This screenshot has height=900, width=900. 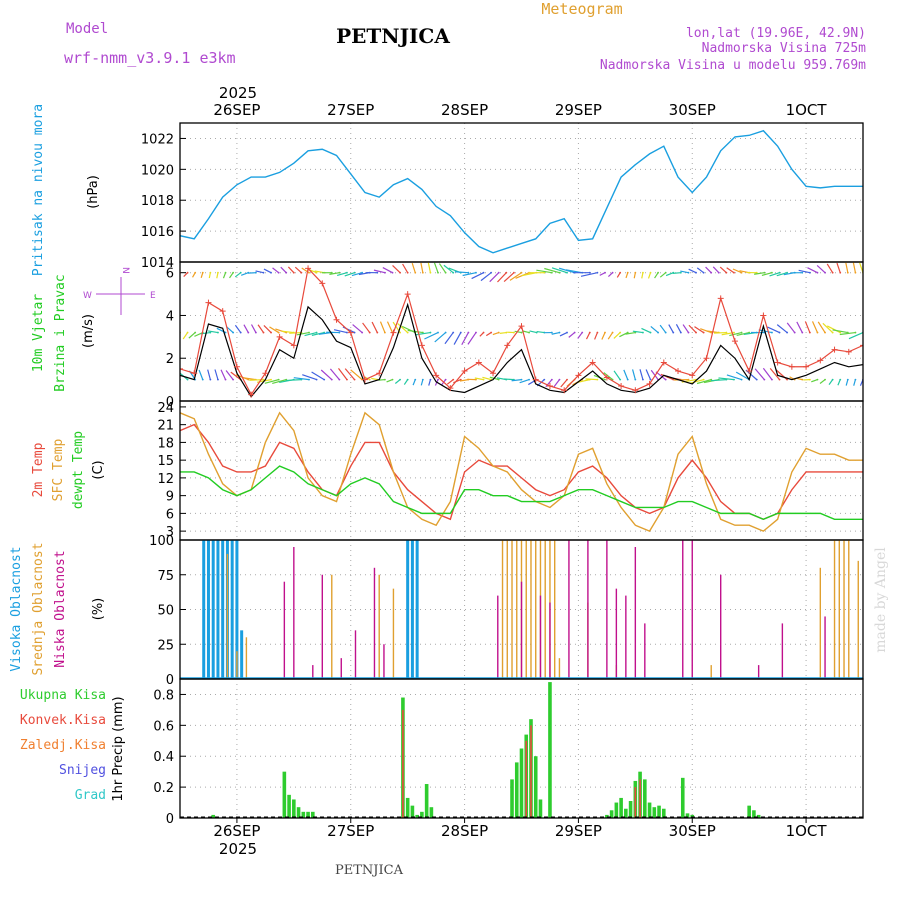 I want to click on compass-w: W, so click(x=87, y=296).